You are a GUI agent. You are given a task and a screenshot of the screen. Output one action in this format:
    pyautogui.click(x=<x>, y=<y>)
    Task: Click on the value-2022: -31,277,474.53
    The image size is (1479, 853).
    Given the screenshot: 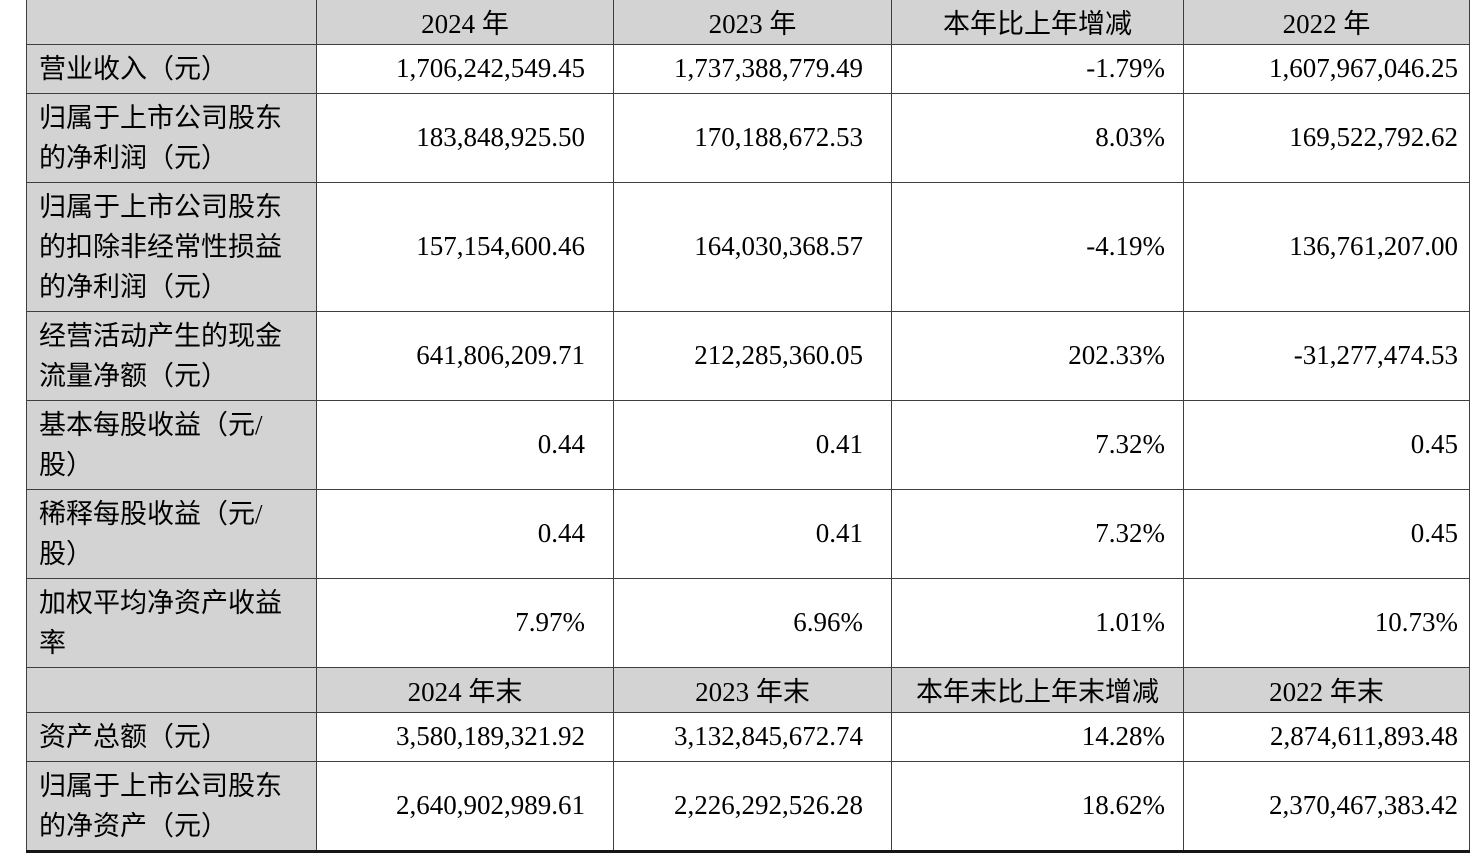 What is the action you would take?
    pyautogui.click(x=1326, y=355)
    